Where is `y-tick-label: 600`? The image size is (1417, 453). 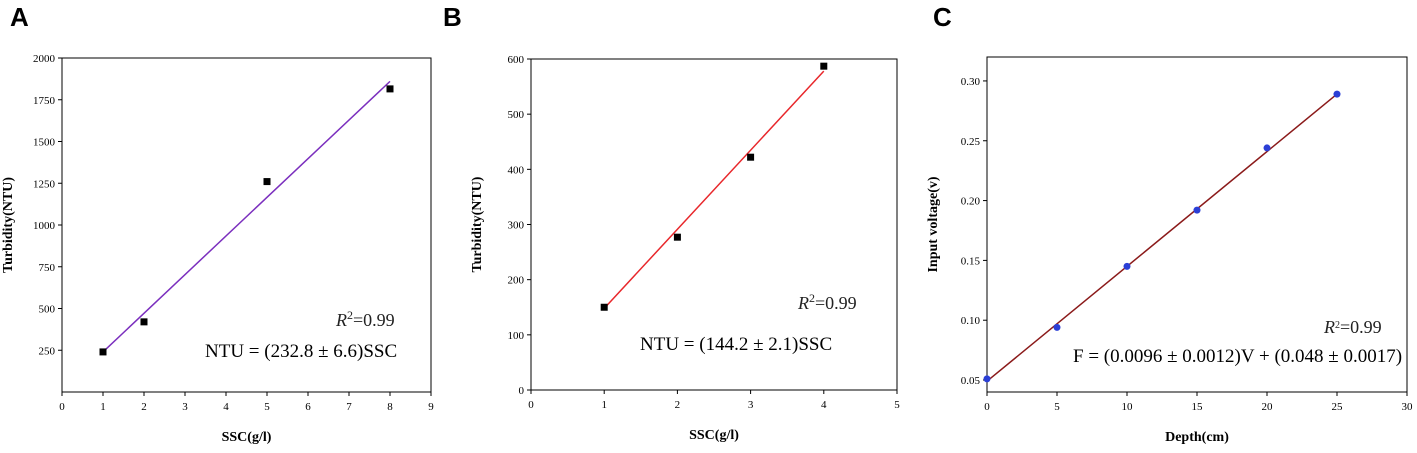 y-tick-label: 600 is located at coordinates (516, 60).